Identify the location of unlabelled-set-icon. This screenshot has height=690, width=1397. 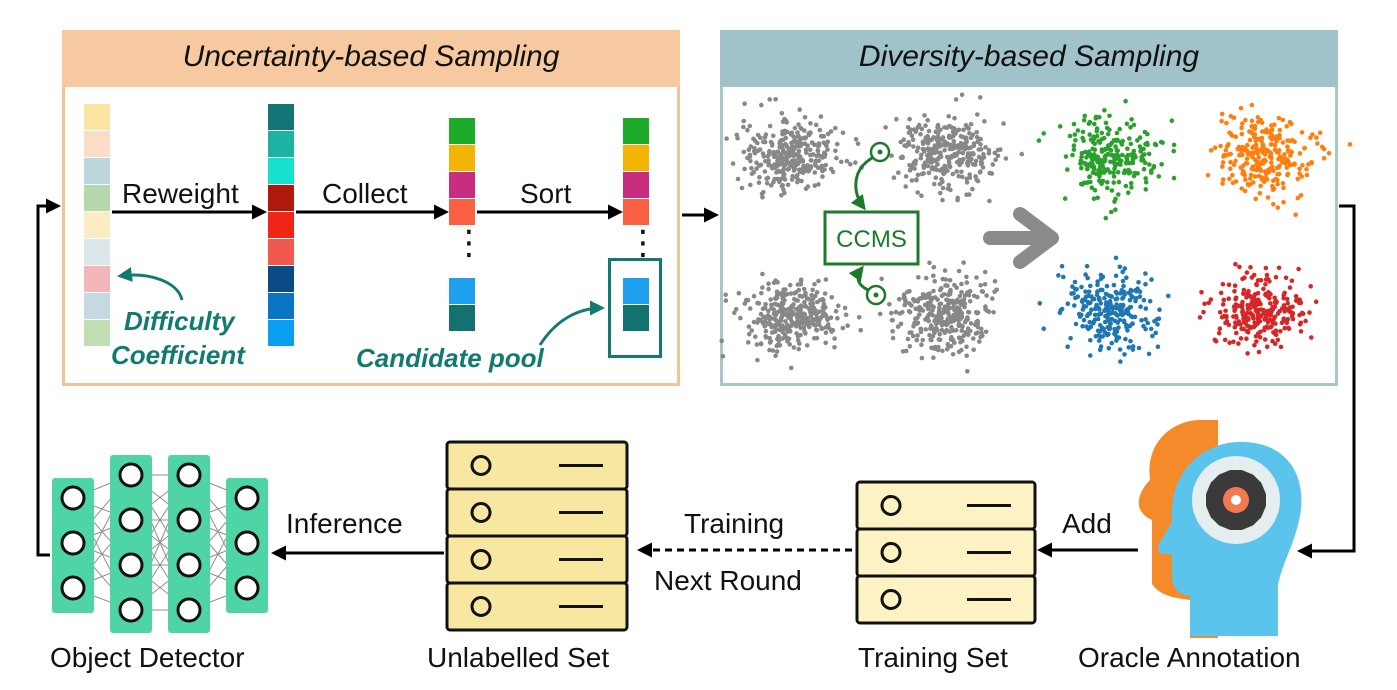
(537, 536).